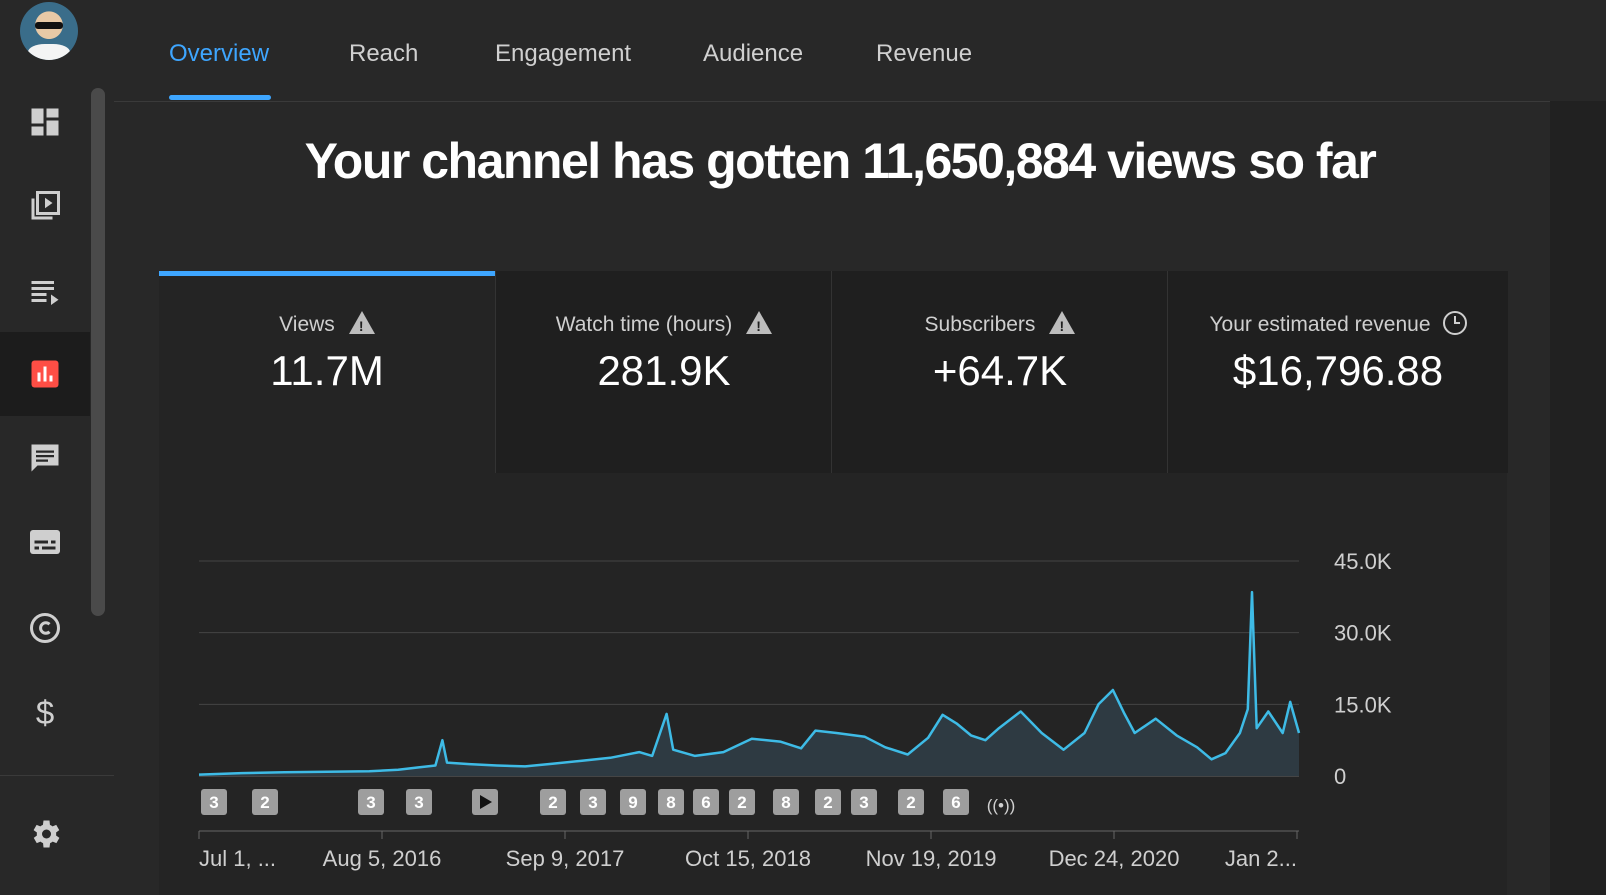 This screenshot has height=895, width=1606. I want to click on left-rail: $, so click(57, 447).